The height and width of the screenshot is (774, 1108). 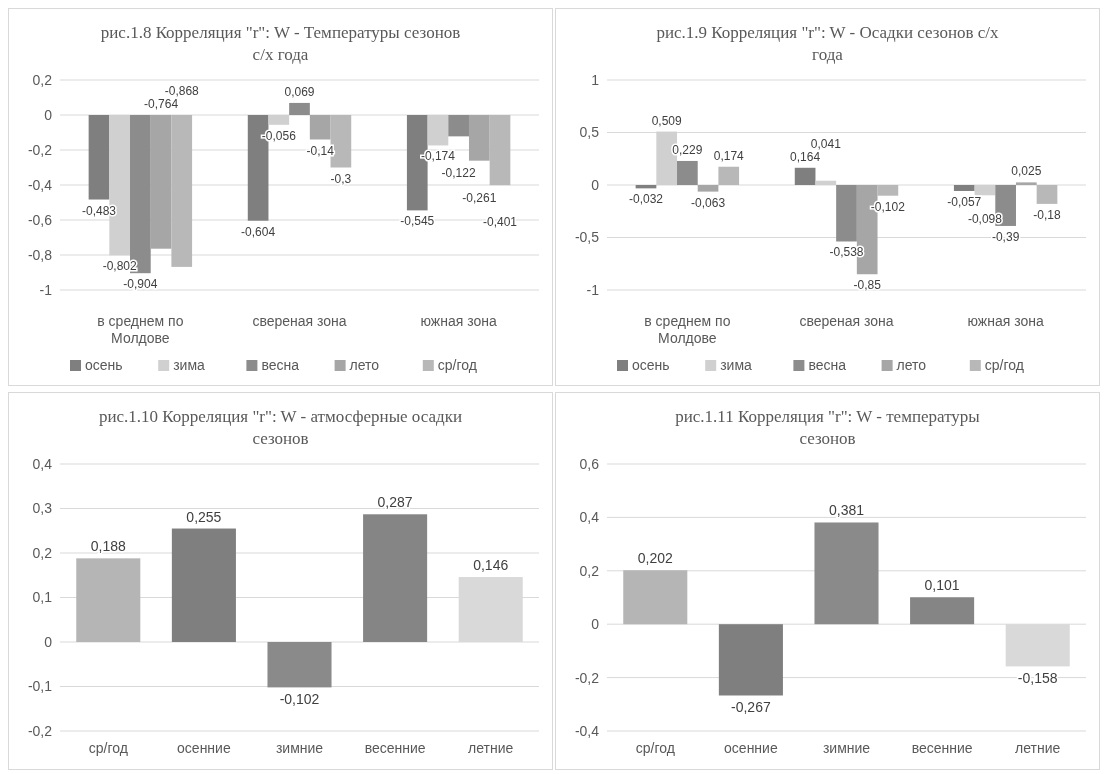 I want to click on x-tick-label: осенние, so click(x=751, y=748).